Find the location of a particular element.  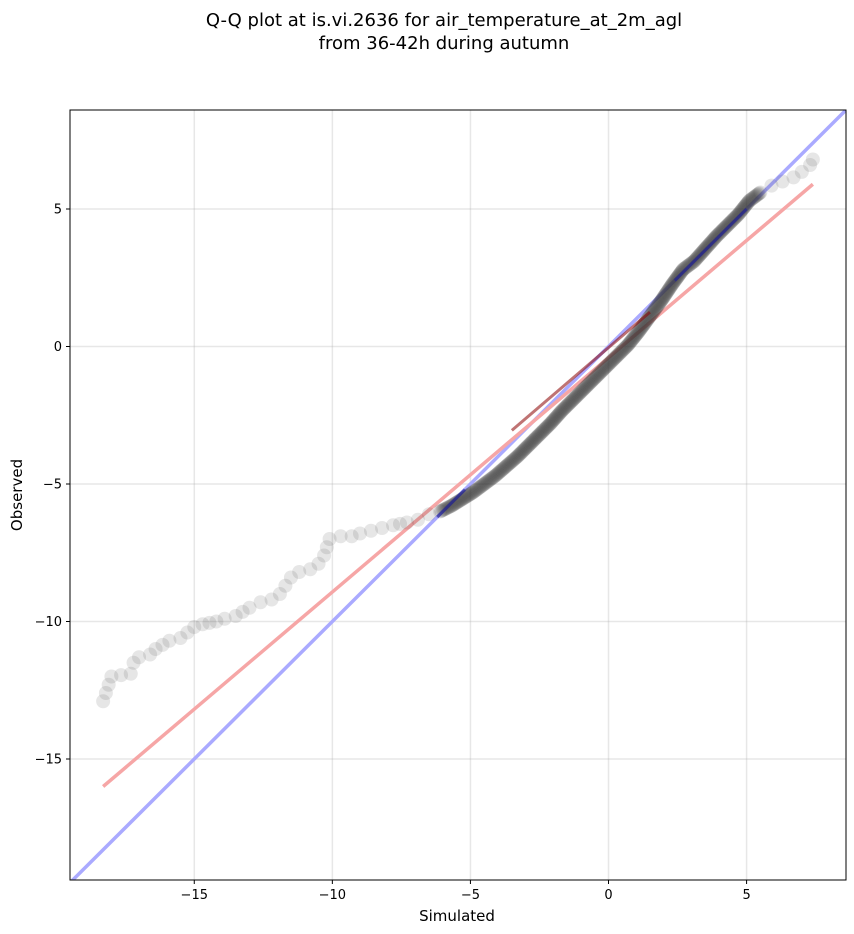

x-tick-label: −5 is located at coordinates (470, 895).